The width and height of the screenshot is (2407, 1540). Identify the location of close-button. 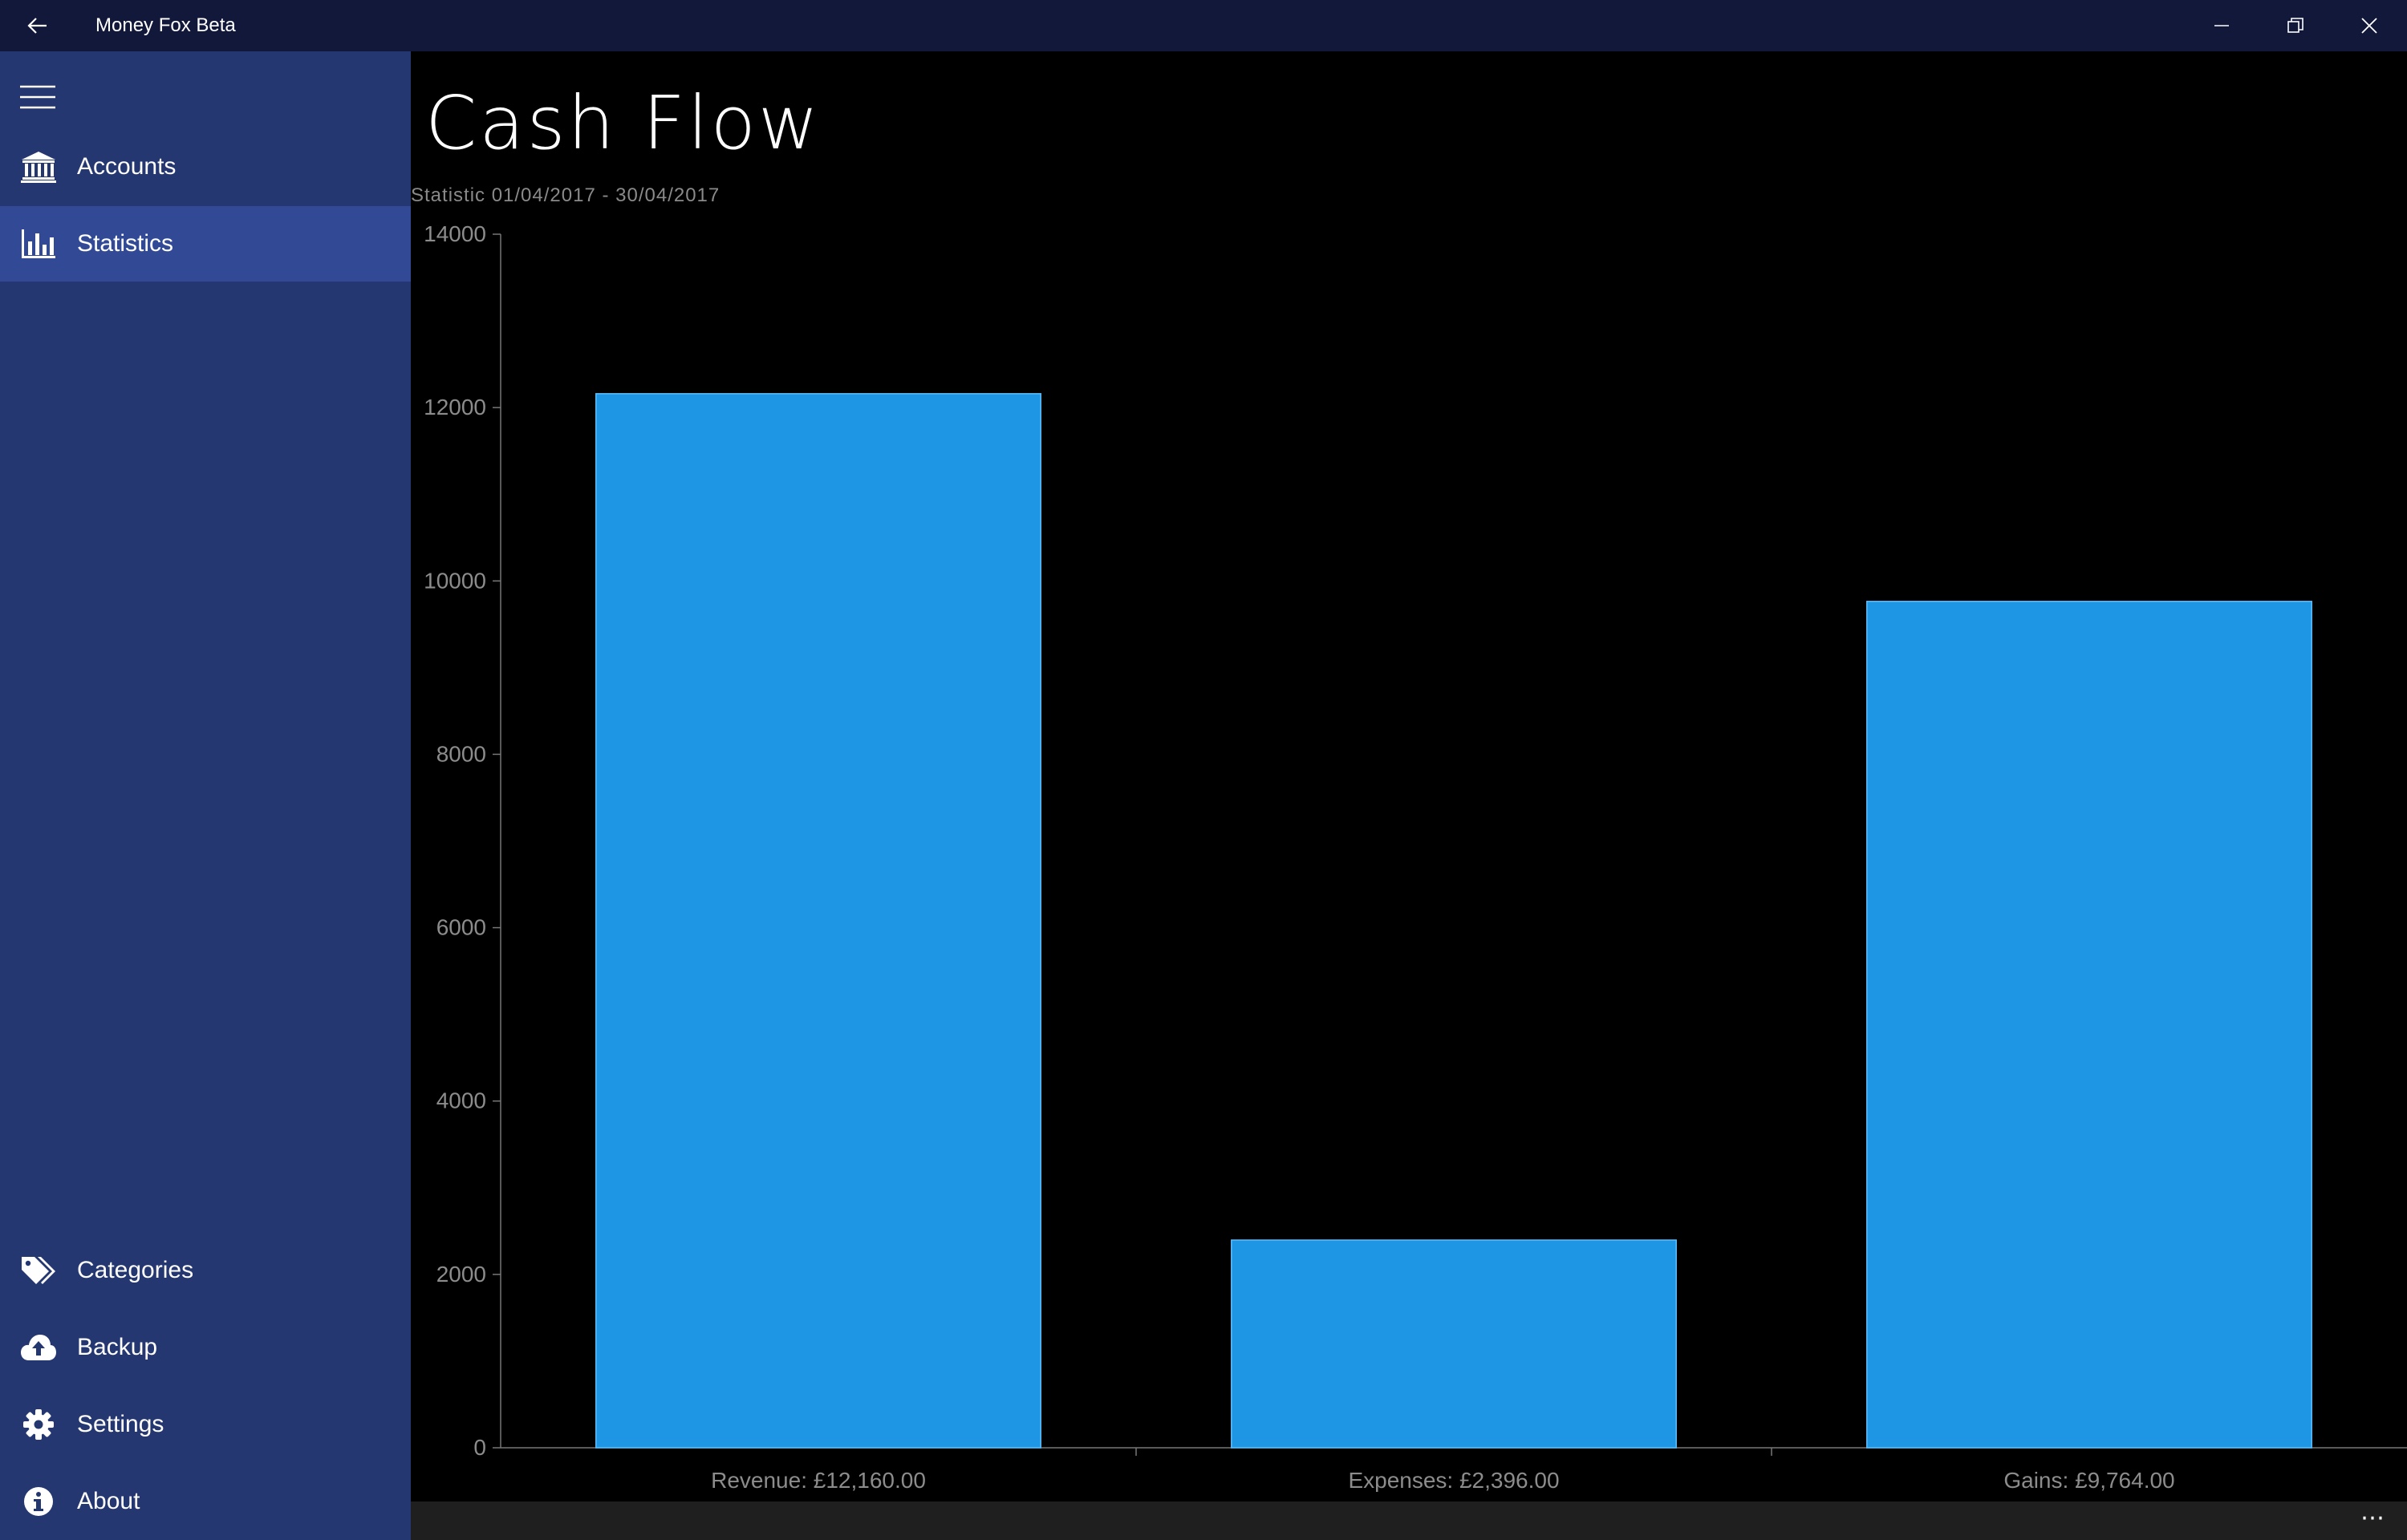
(2369, 25).